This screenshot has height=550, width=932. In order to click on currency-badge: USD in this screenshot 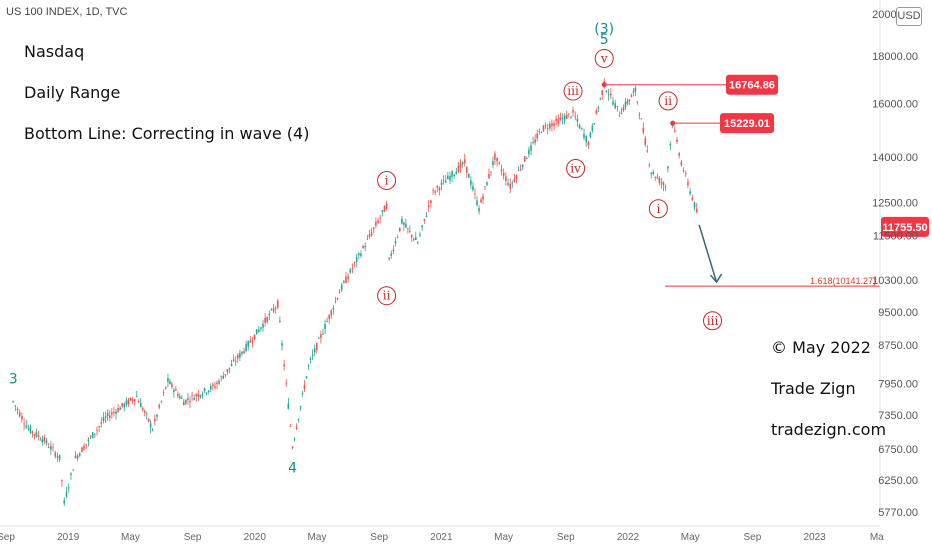, I will do `click(909, 16)`.